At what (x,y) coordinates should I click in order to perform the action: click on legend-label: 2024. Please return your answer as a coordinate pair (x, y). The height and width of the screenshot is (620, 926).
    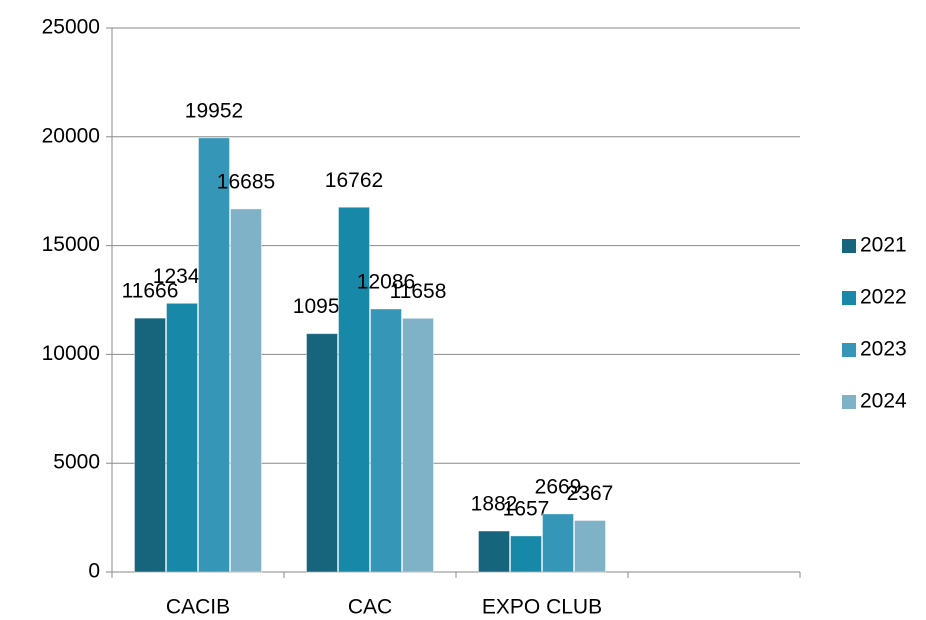
    Looking at the image, I should click on (883, 401).